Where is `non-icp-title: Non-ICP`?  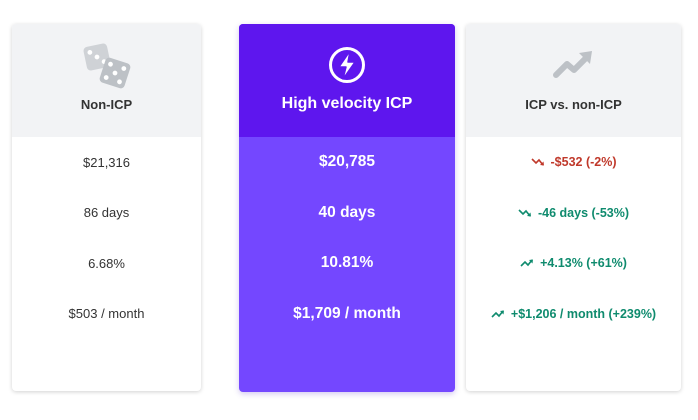
non-icp-title: Non-ICP is located at coordinates (106, 104).